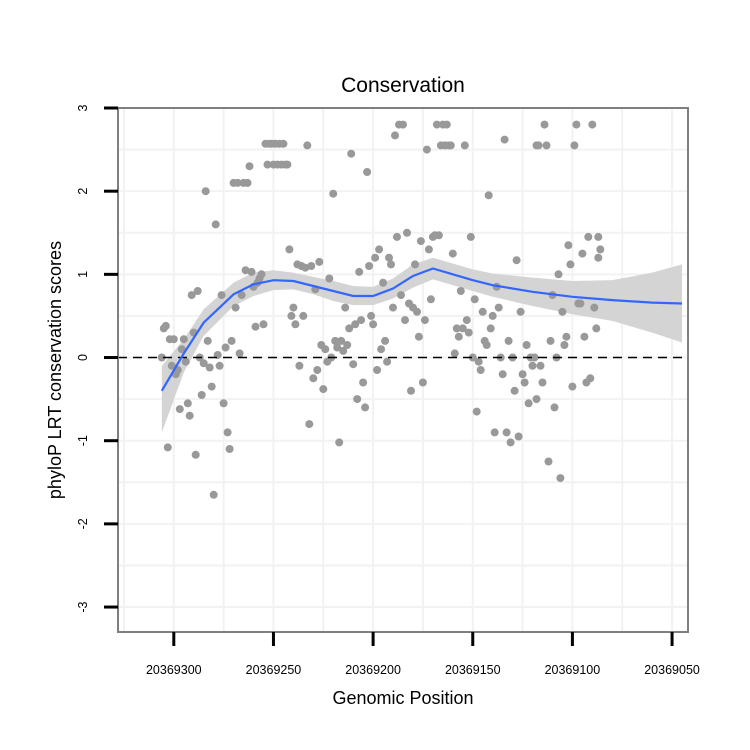 This screenshot has width=750, height=750. Describe the element at coordinates (573, 670) in the screenshot. I see `x-tick-label: 20369100` at that location.